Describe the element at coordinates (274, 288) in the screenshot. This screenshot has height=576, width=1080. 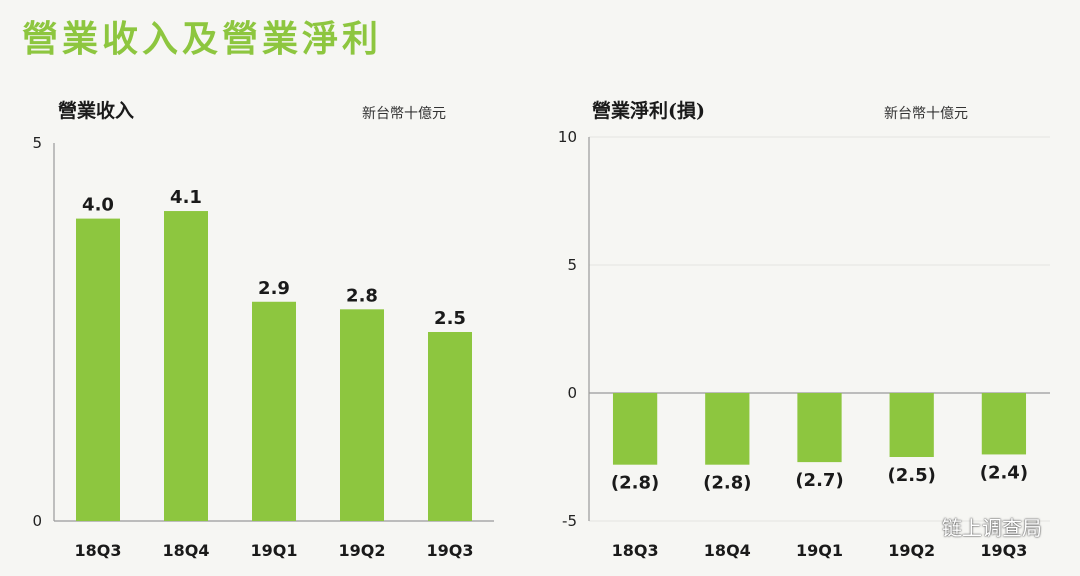
I see `data-label: 2.9` at that location.